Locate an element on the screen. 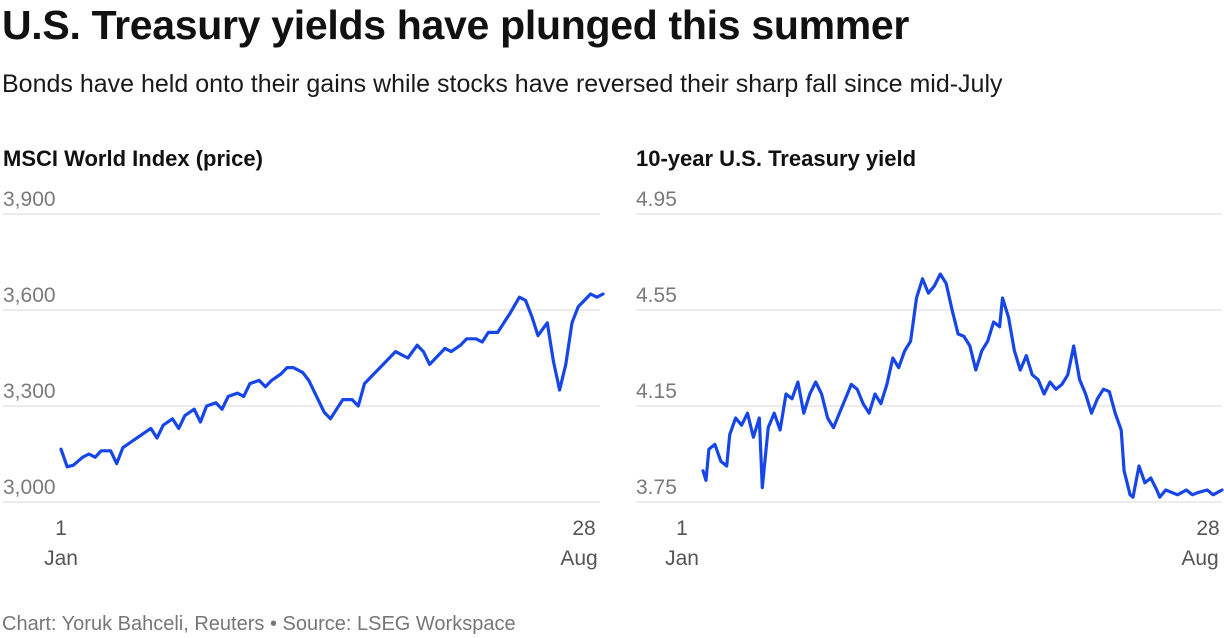  msci-panel-title: MSCI World Index (price) is located at coordinates (133, 158).